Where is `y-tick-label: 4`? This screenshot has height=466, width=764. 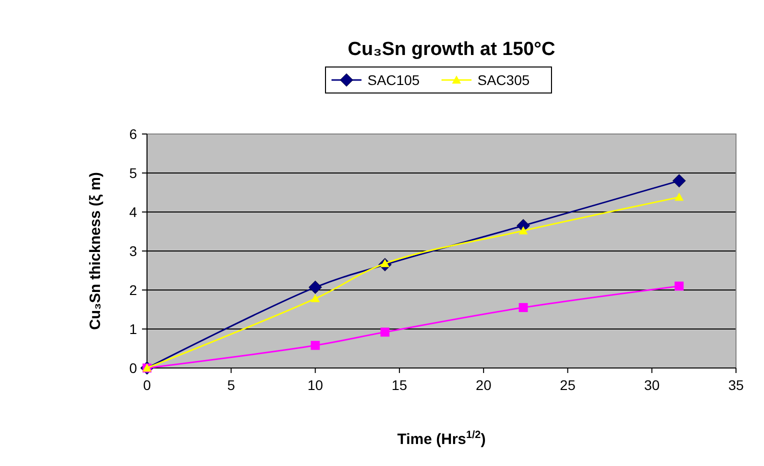 y-tick-label: 4 is located at coordinates (133, 212).